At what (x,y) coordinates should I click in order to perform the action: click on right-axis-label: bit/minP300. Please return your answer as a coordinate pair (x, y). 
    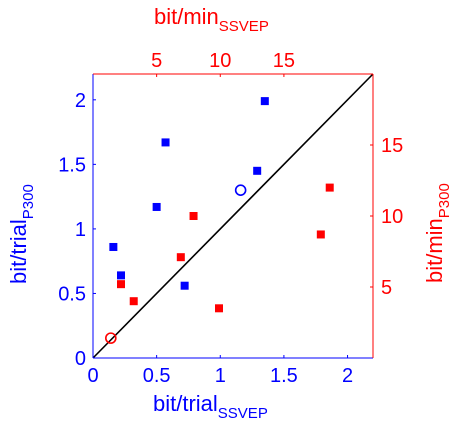
    Looking at the image, I should click on (437, 233).